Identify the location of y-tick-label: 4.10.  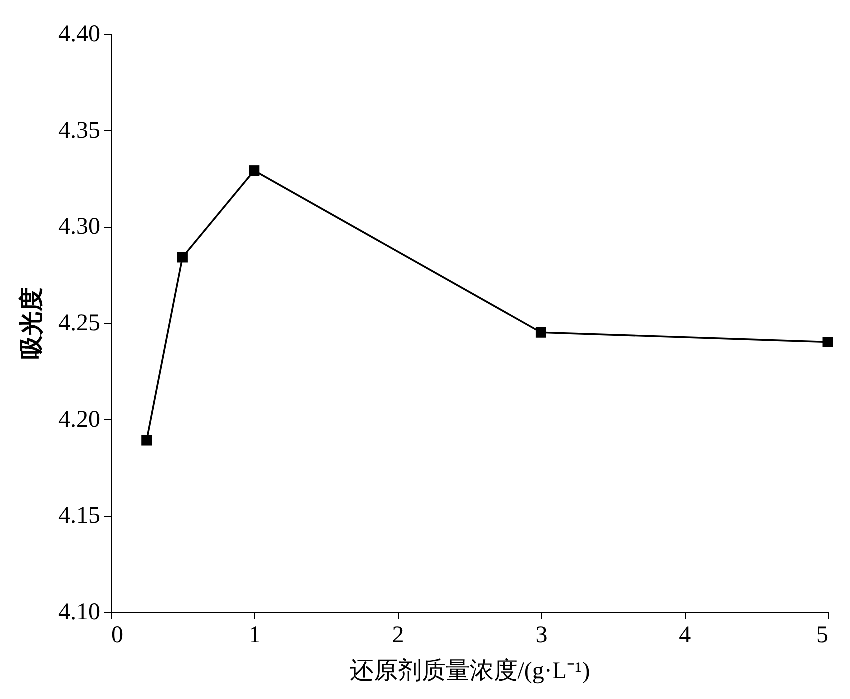
(79, 613).